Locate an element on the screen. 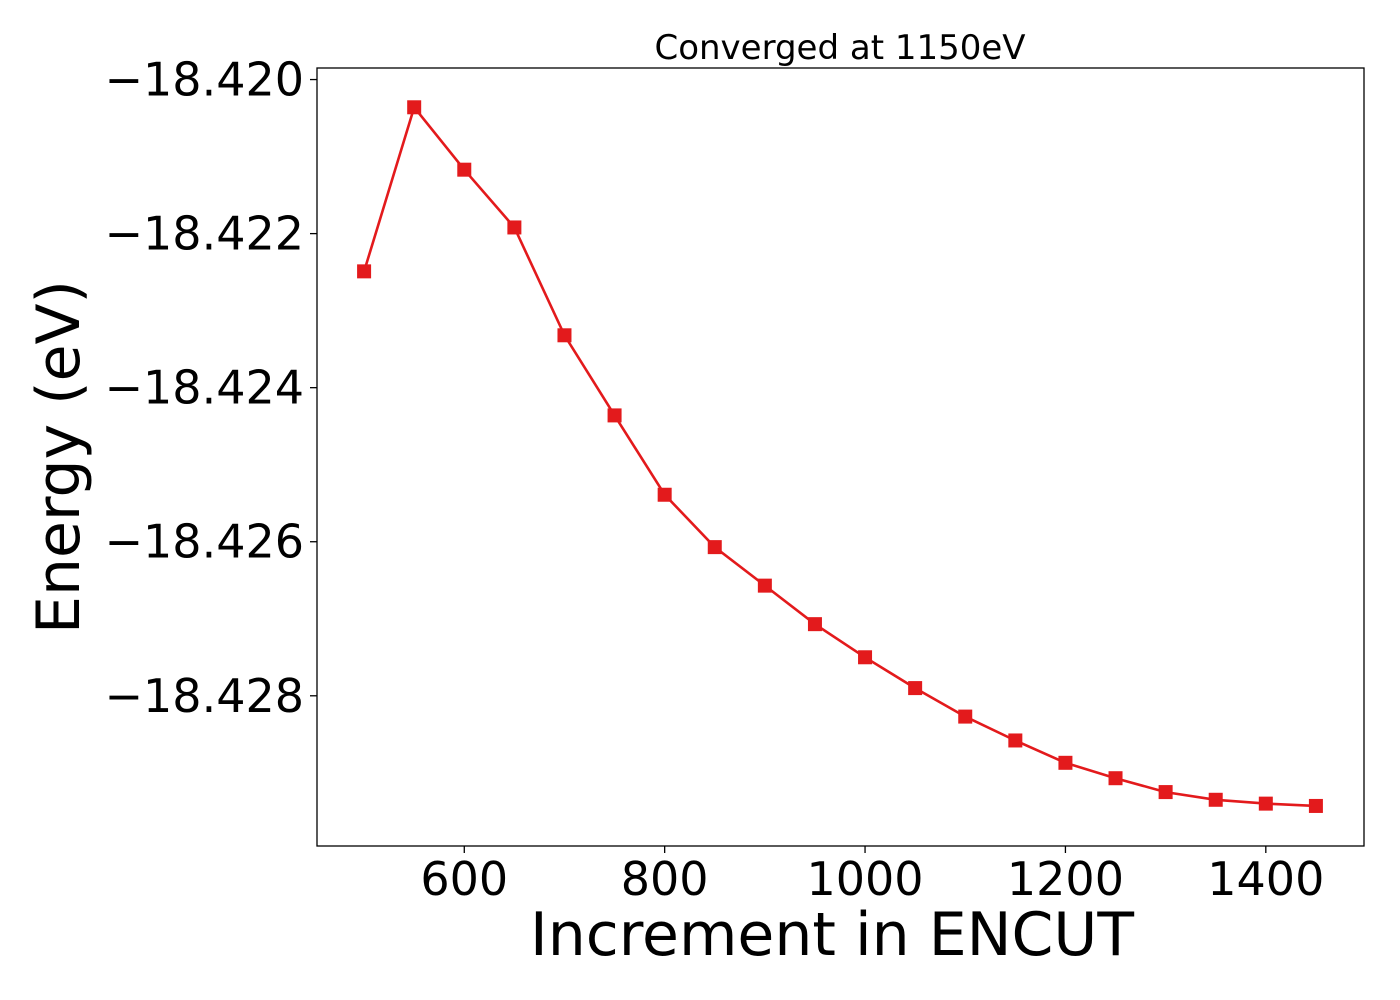  x-tick-label: 1000 is located at coordinates (865, 879).